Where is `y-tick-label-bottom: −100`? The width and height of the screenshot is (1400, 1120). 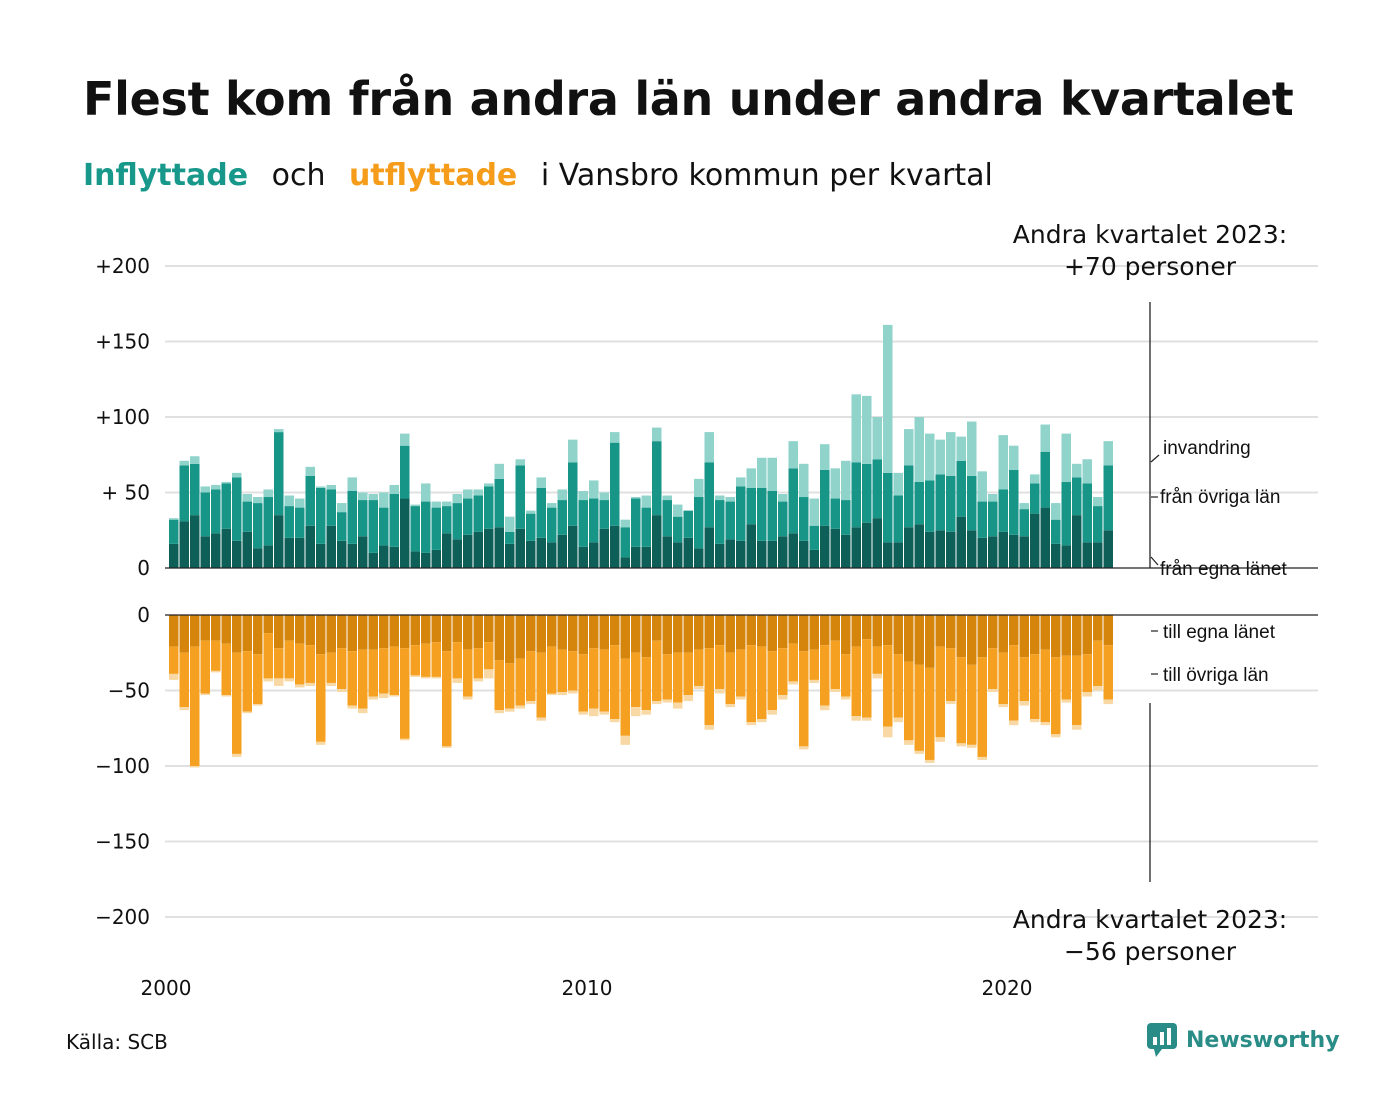 y-tick-label-bottom: −100 is located at coordinates (122, 766).